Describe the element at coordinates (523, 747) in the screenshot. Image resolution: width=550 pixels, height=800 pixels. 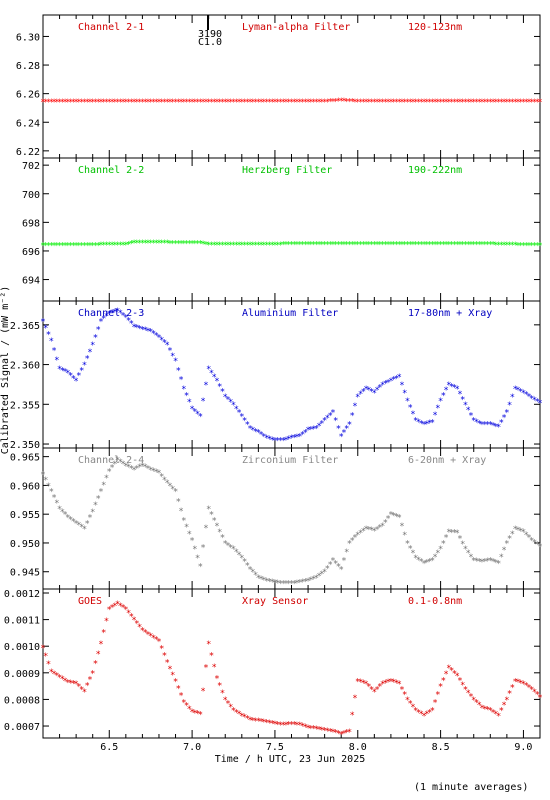
I see `x-tick-label: 9.0` at that location.